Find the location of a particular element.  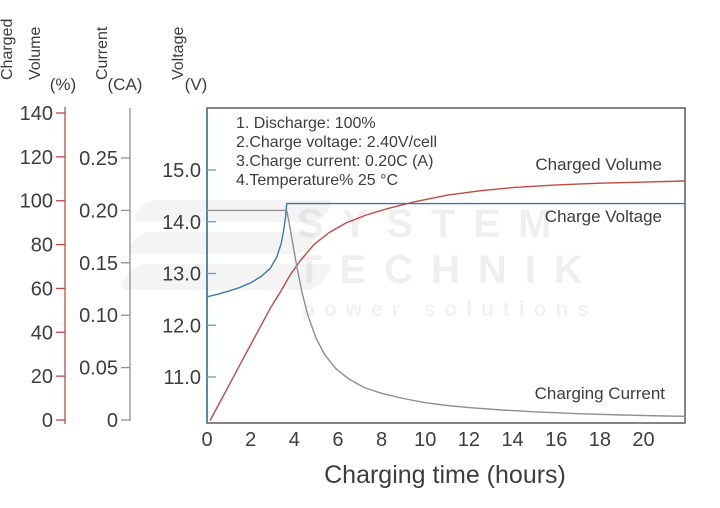

volume-axis-tick-label: 40 is located at coordinates (42, 333).